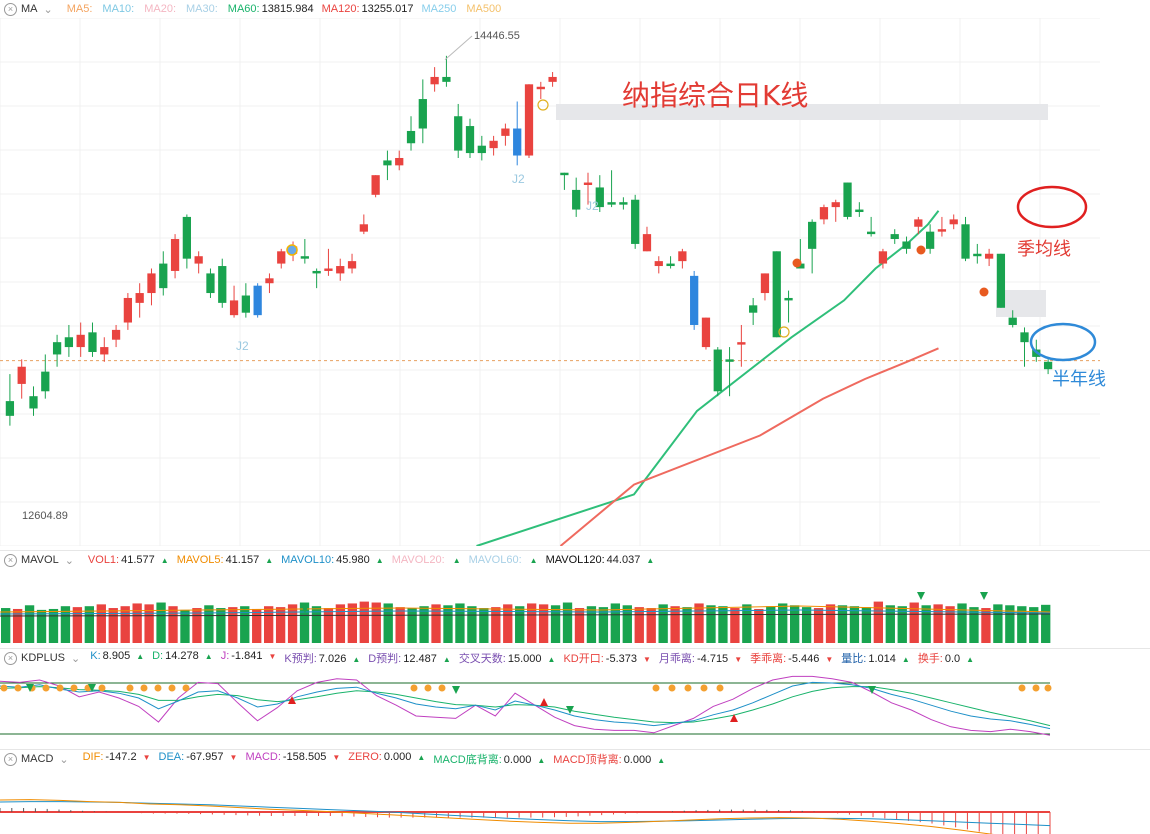 The image size is (1150, 834). Describe the element at coordinates (324, 658) in the screenshot. I see `legend-item: K预判: 7.026 ▲` at that location.